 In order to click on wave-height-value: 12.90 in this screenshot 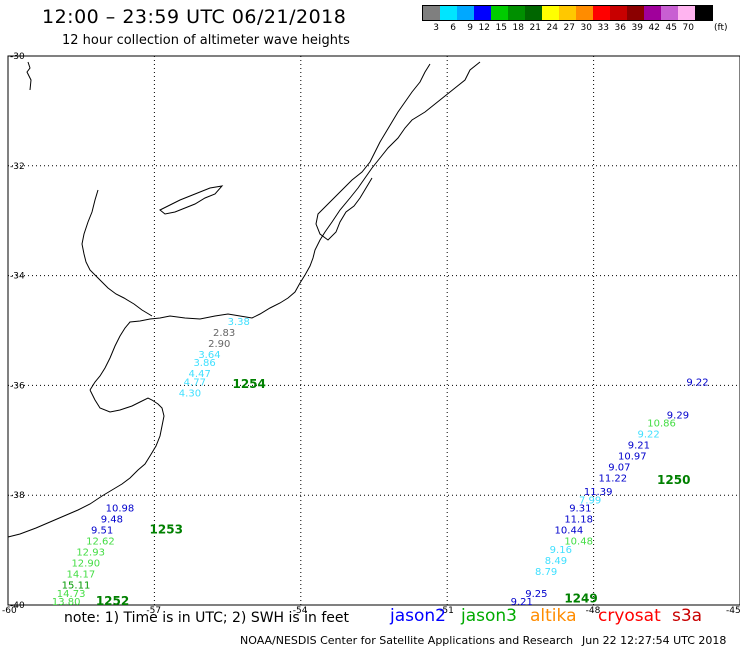, I will do `click(85, 564)`.